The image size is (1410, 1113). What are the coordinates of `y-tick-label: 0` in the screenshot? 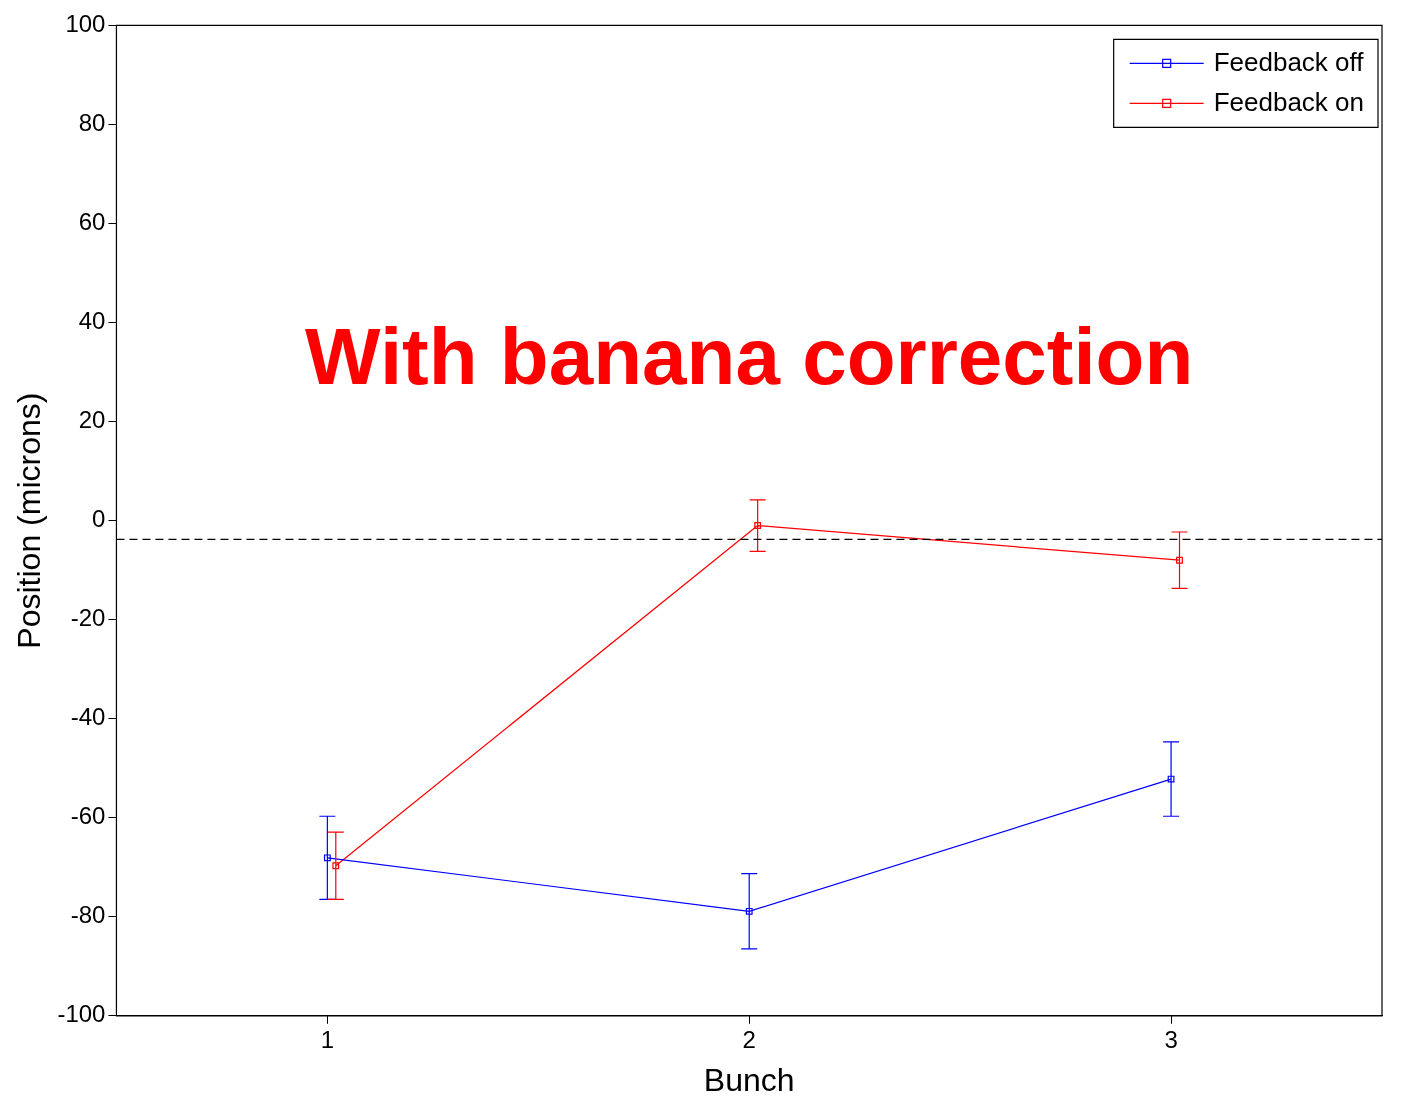 It's located at (99, 519).